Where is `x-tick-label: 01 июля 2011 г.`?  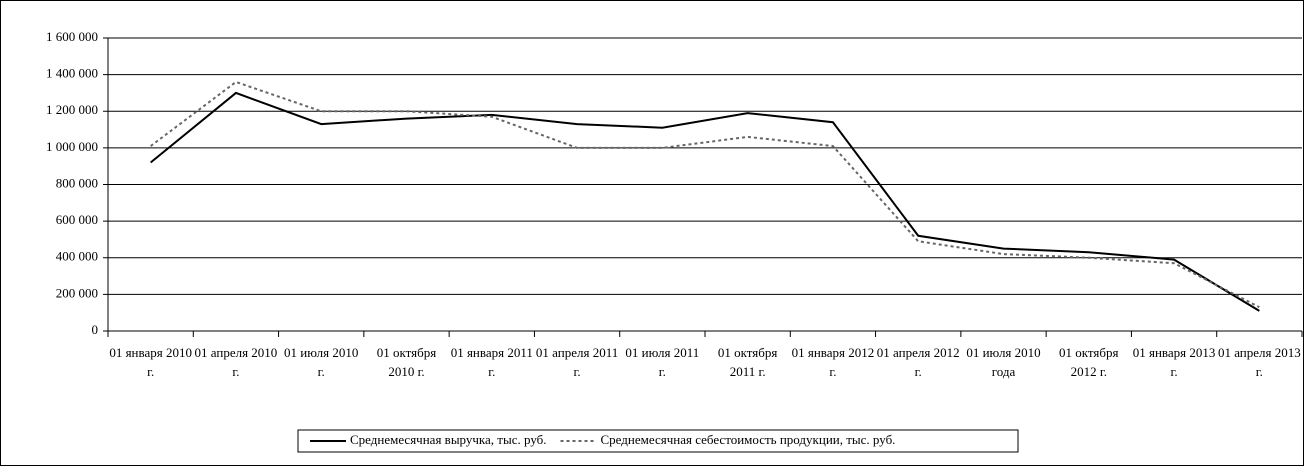 x-tick-label: 01 июля 2011 г. is located at coordinates (662, 362).